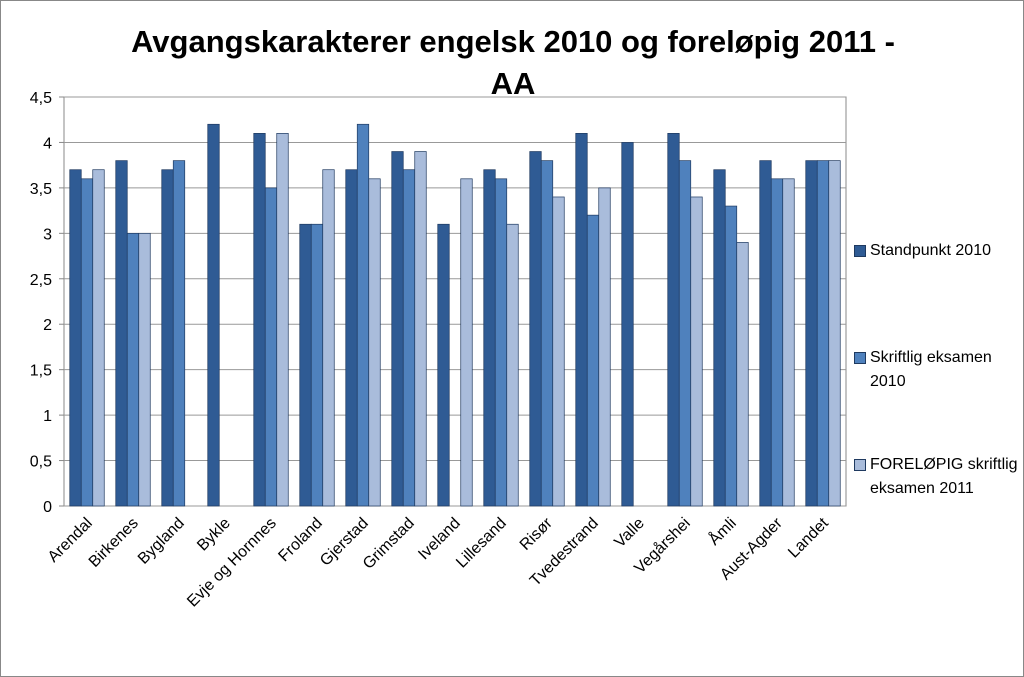 The width and height of the screenshot is (1024, 677). I want to click on x-tick-label: Lillesand, so click(481, 543).